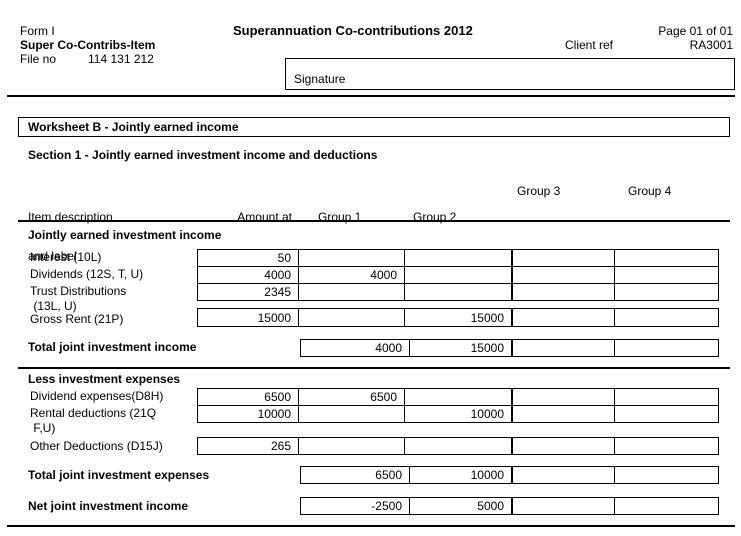 This screenshot has width=741, height=536. I want to click on table-row-gross-rent: 15000 15000, so click(458, 317).